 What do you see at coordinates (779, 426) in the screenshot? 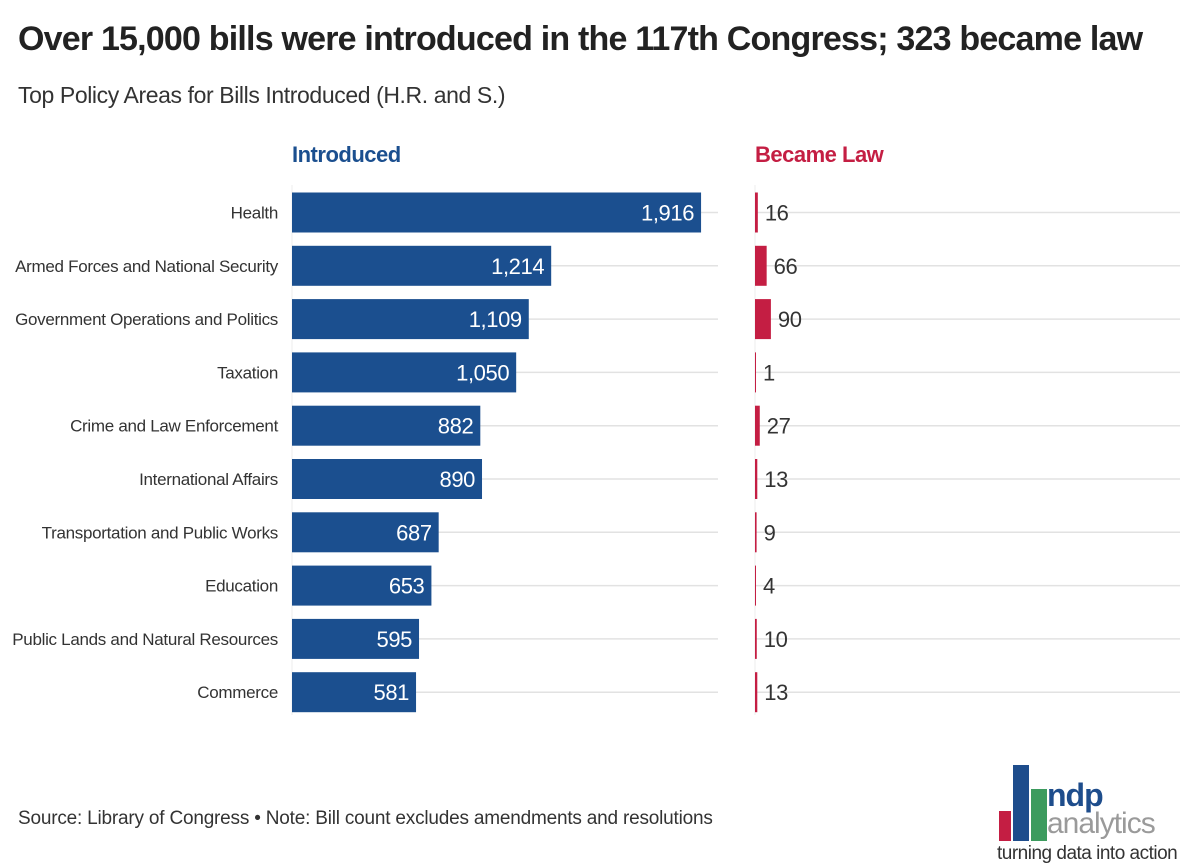
I see `became-law-value-label: 27` at bounding box center [779, 426].